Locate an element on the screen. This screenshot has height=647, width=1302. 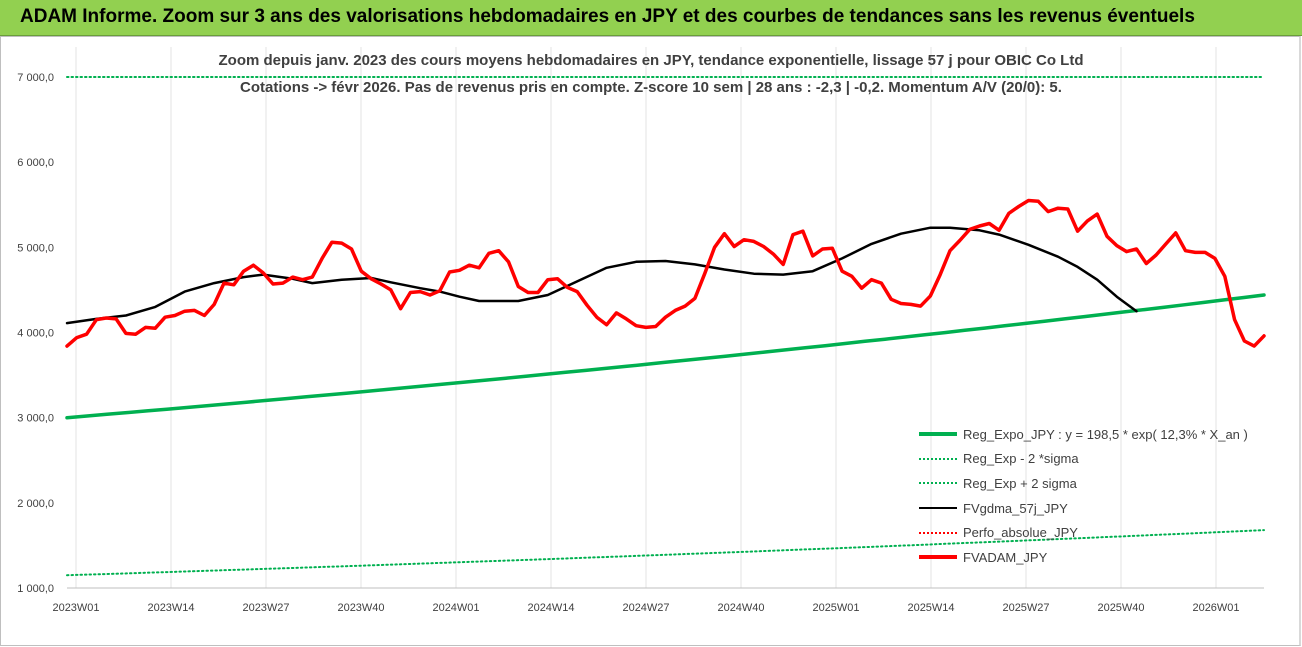
x-tick-label: 2023W01 is located at coordinates (75, 608).